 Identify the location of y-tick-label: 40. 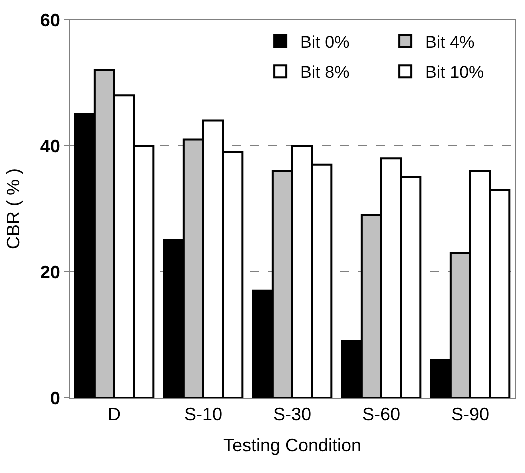
(50, 146).